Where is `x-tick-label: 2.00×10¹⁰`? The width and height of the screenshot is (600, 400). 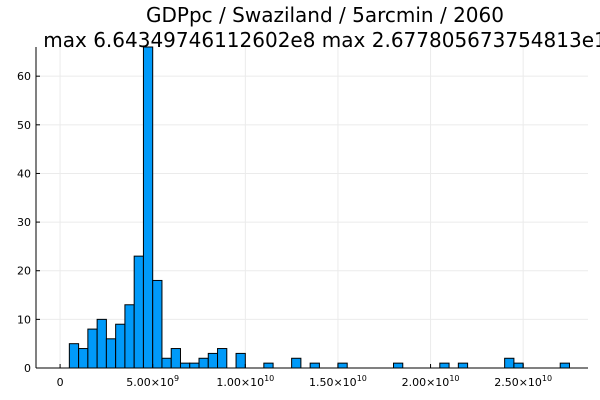
x-tick-label: 2.00×10¹⁰ is located at coordinates (431, 381).